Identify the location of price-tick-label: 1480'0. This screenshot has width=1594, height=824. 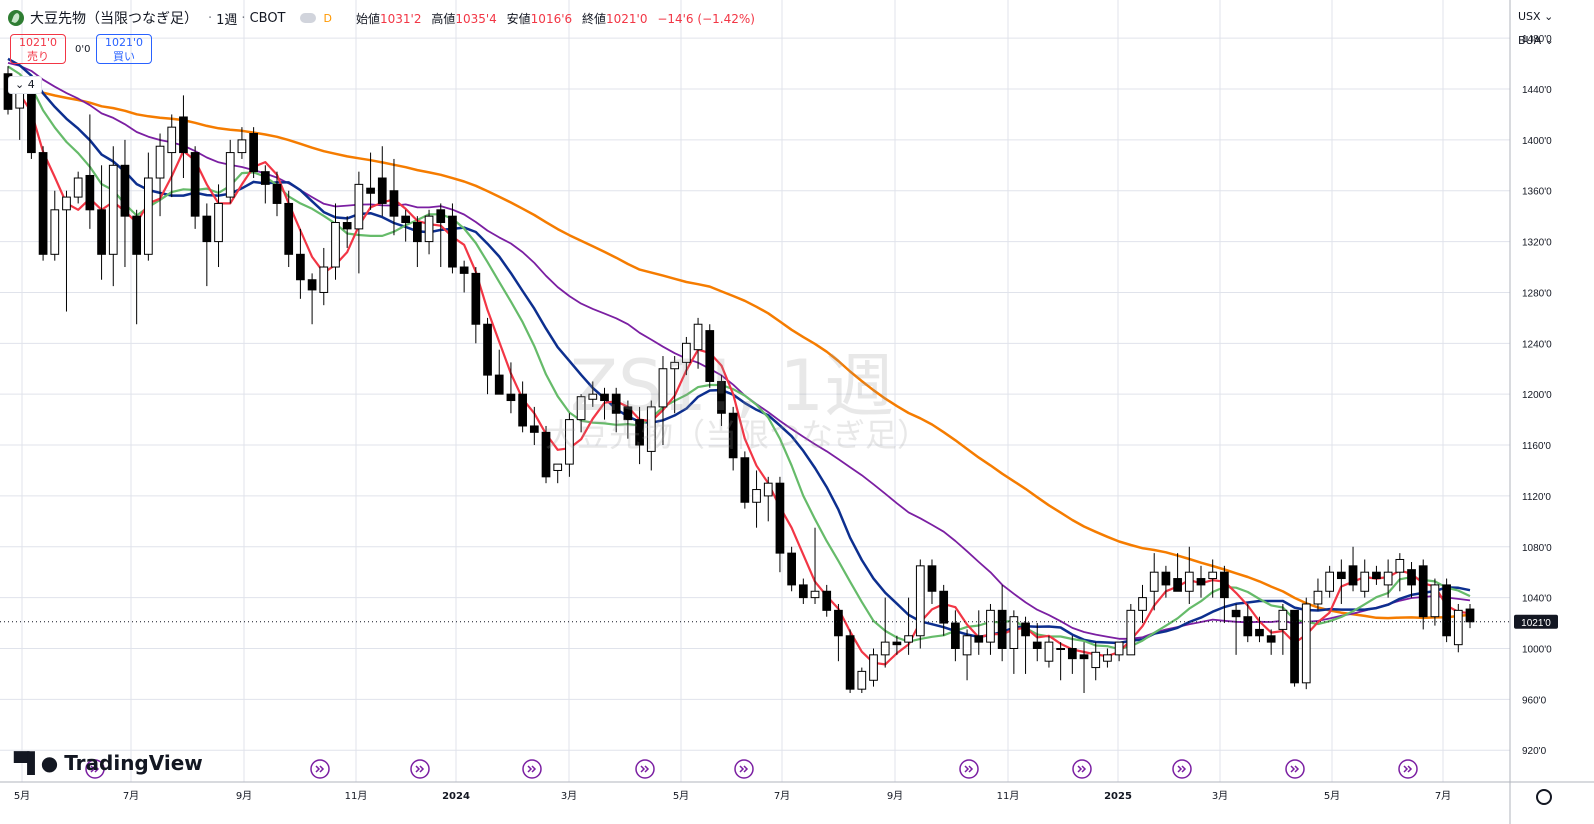
(1537, 39).